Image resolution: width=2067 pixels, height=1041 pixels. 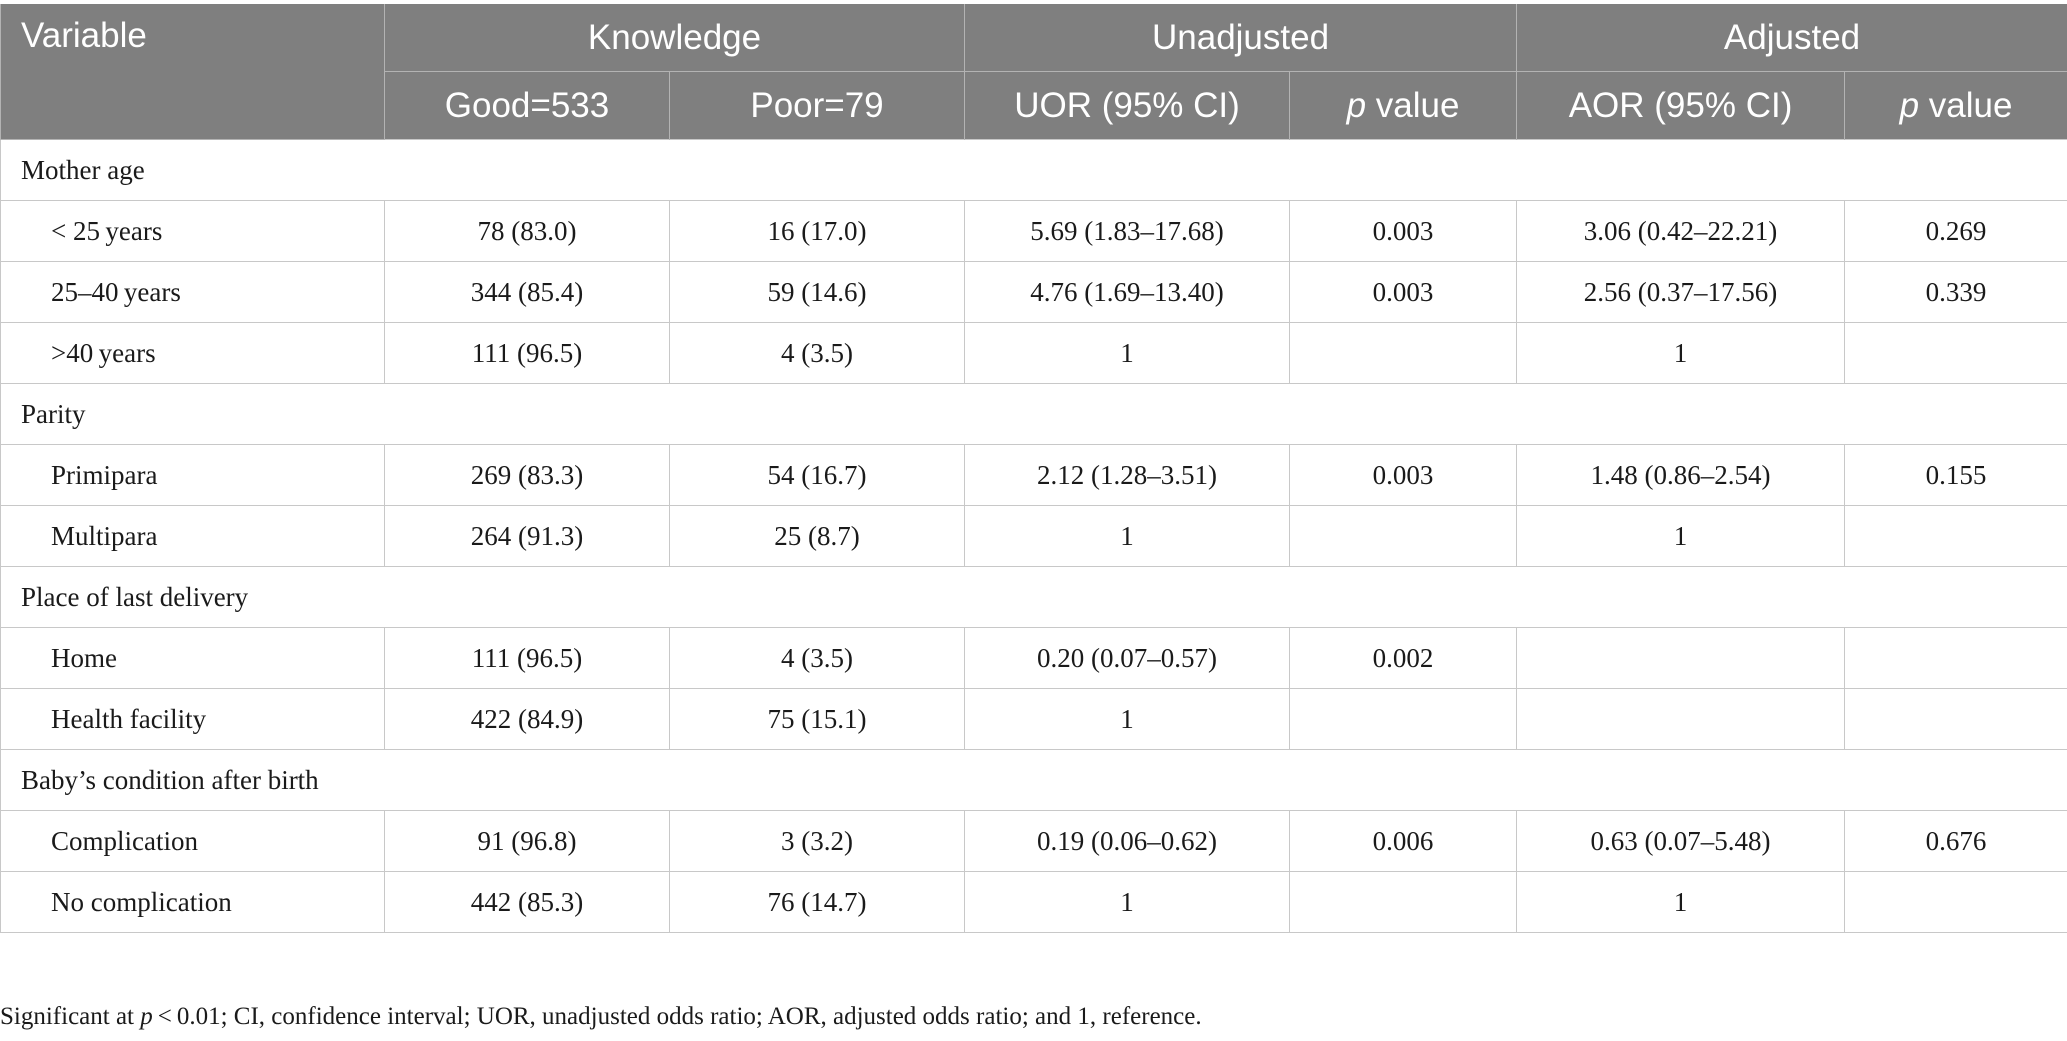 What do you see at coordinates (527, 105) in the screenshot?
I see `header-good: Good=533` at bounding box center [527, 105].